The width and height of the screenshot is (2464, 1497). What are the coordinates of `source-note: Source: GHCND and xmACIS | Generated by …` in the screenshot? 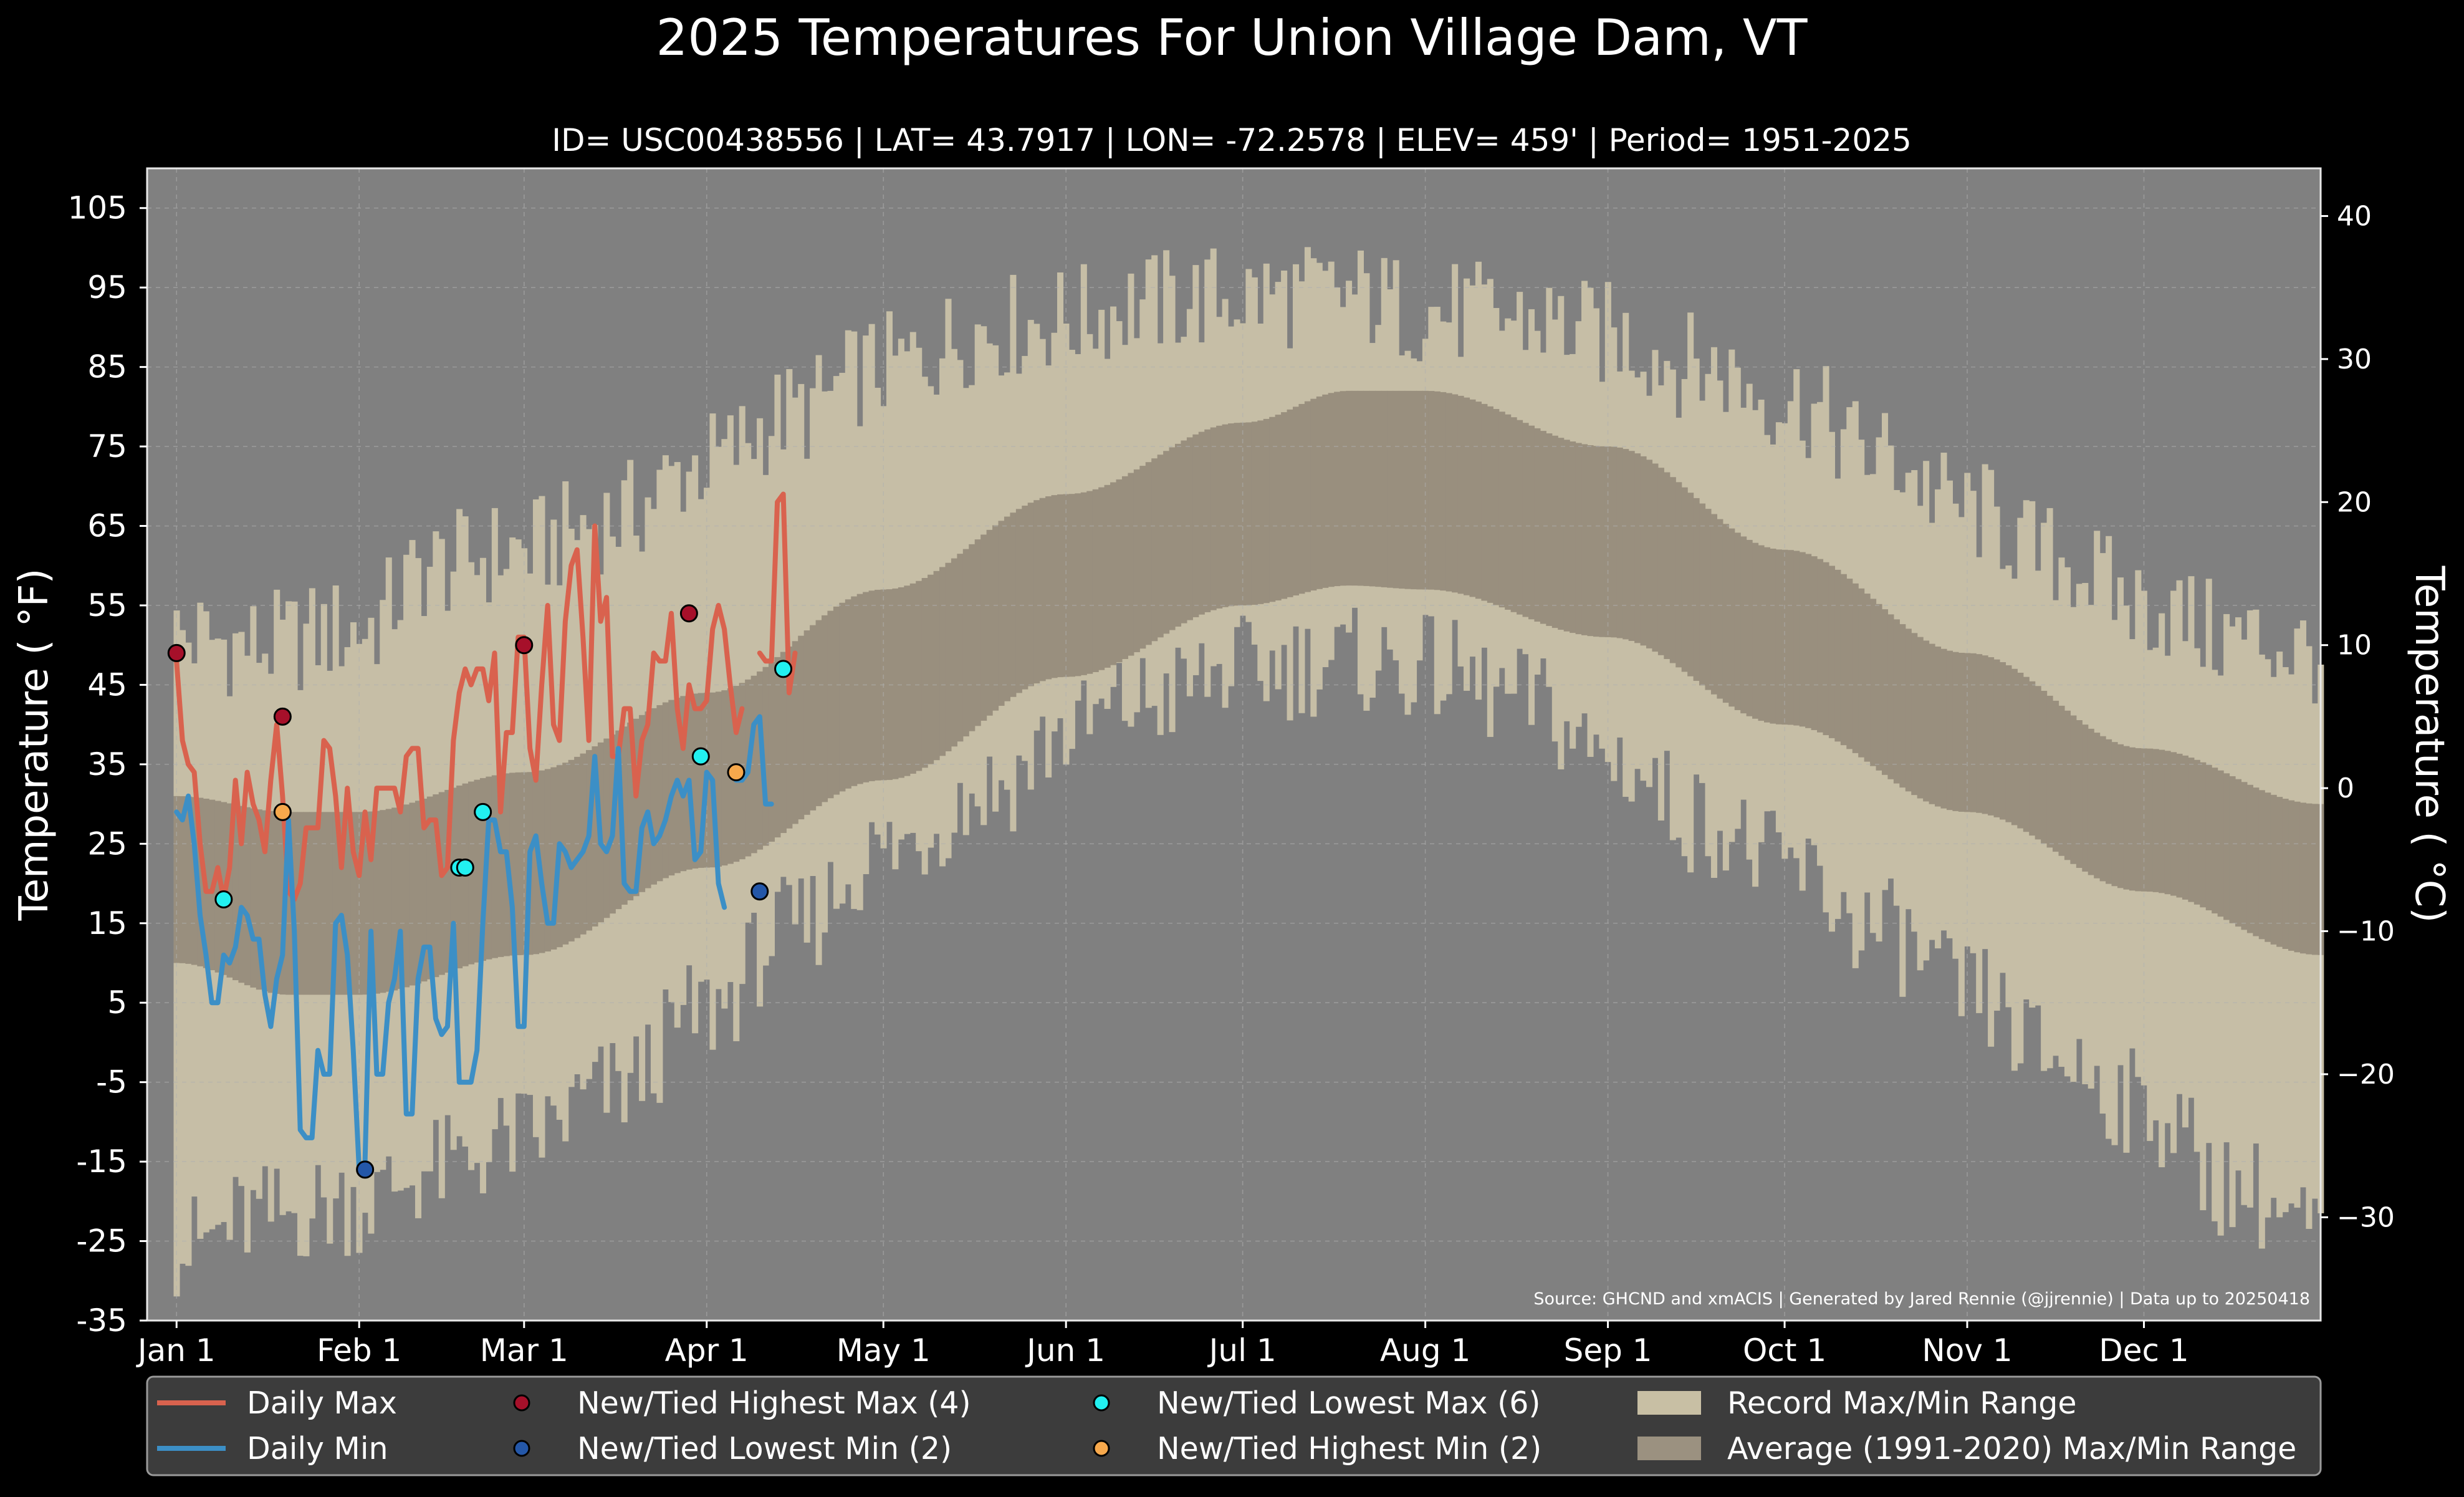 It's located at (1921, 1299).